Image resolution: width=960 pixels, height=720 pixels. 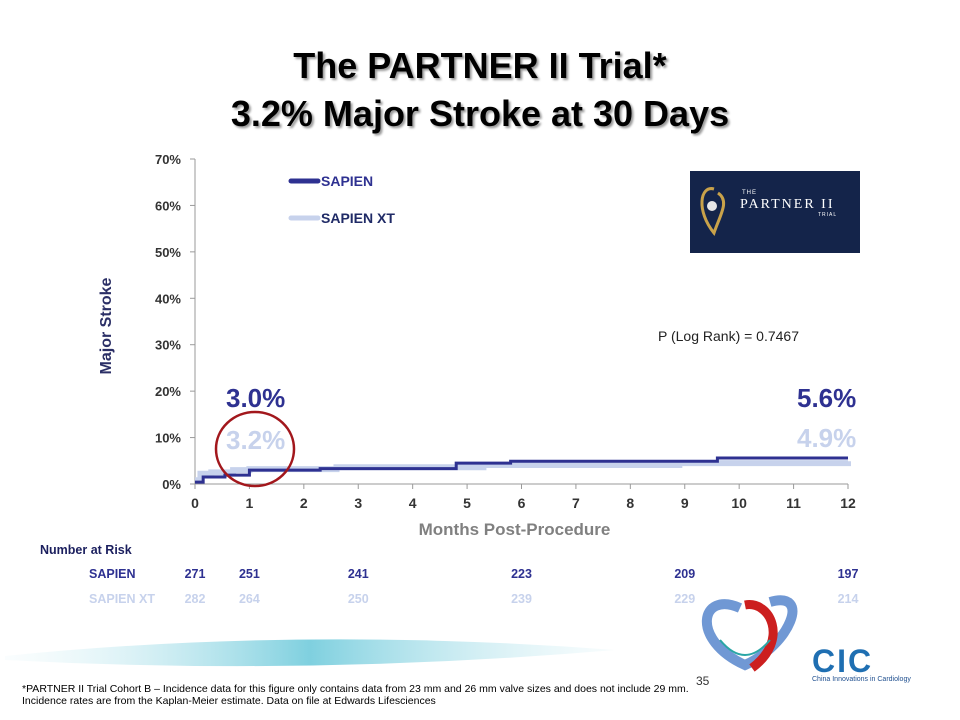 What do you see at coordinates (255, 440) in the screenshot?
I see `sapien-xt-30day-label: 3.2%` at bounding box center [255, 440].